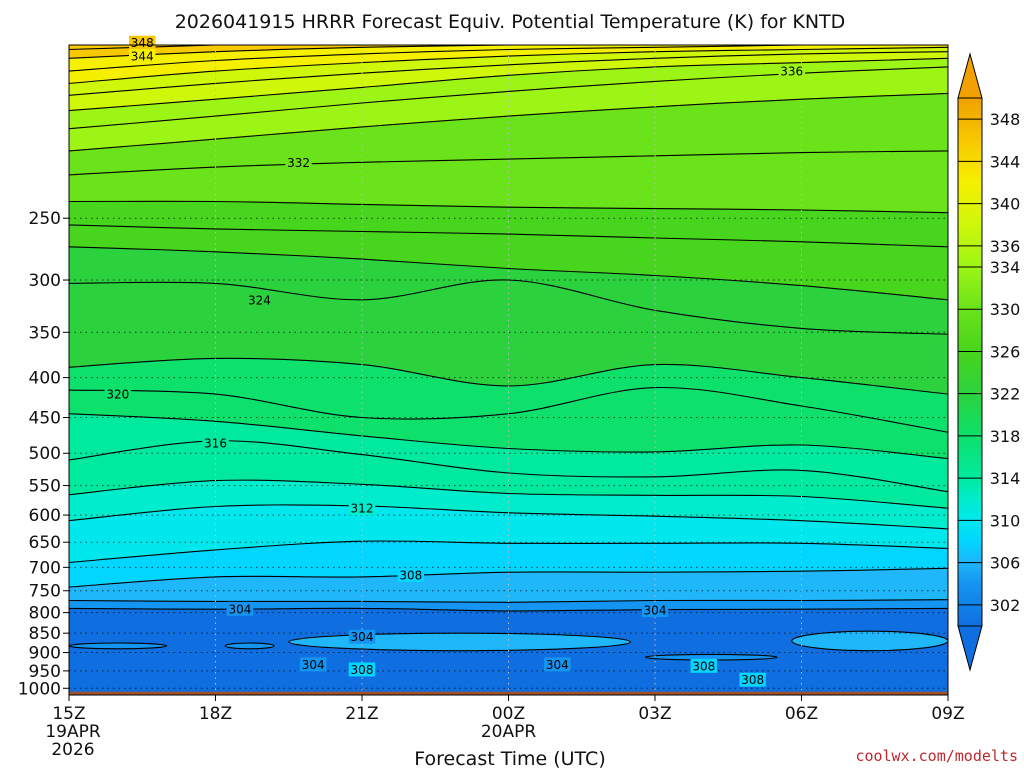 The width and height of the screenshot is (1024, 768). Describe the element at coordinates (1005, 394) in the screenshot. I see `colorbar-tick-label: 322` at that location.